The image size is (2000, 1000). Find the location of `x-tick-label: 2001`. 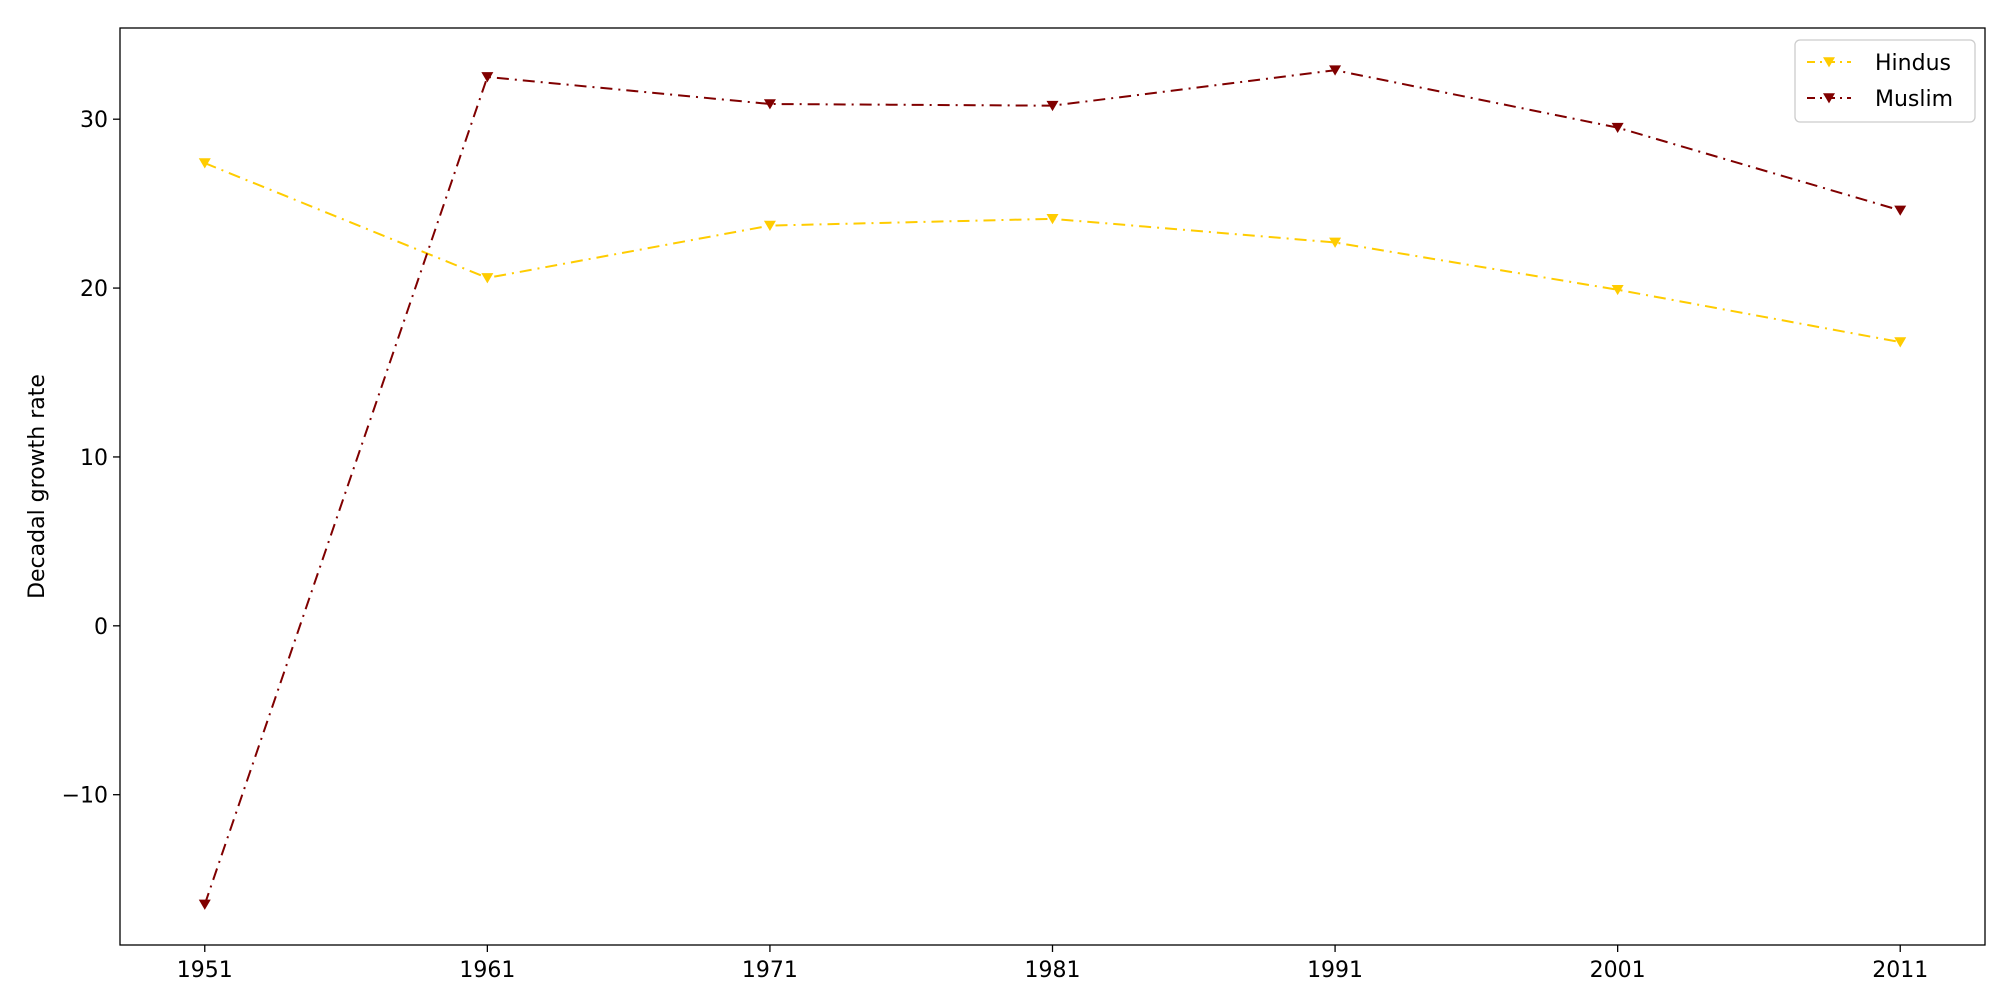

x-tick-label: 2001 is located at coordinates (1618, 970).